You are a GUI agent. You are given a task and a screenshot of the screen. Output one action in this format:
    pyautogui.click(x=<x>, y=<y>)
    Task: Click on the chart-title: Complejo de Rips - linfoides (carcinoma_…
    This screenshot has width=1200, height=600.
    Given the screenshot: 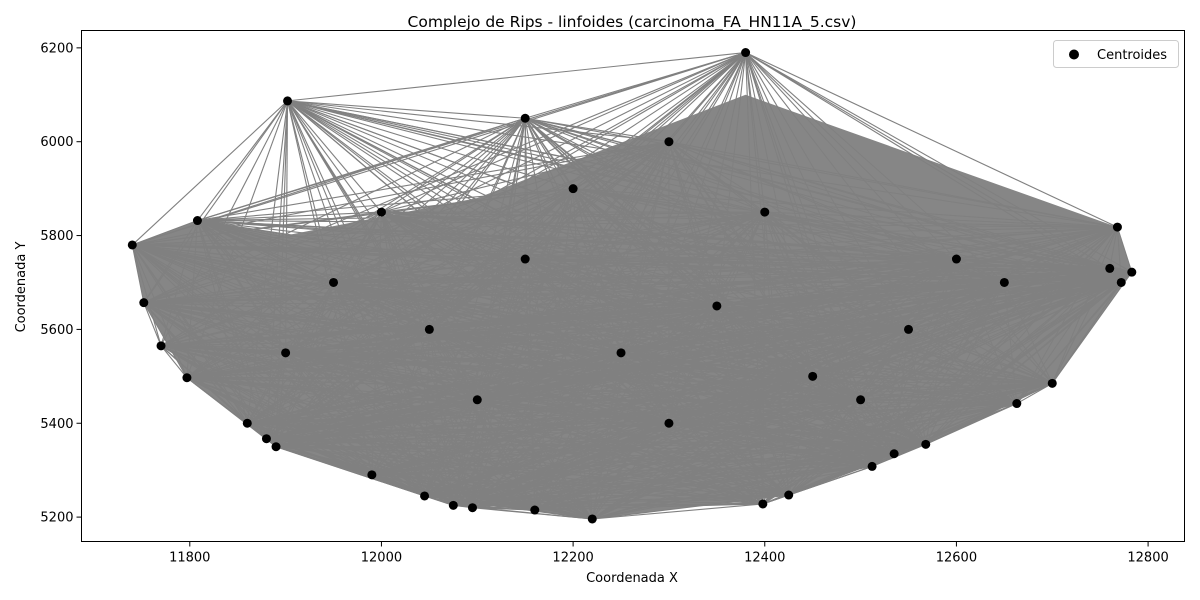 What is the action you would take?
    pyautogui.click(x=632, y=22)
    